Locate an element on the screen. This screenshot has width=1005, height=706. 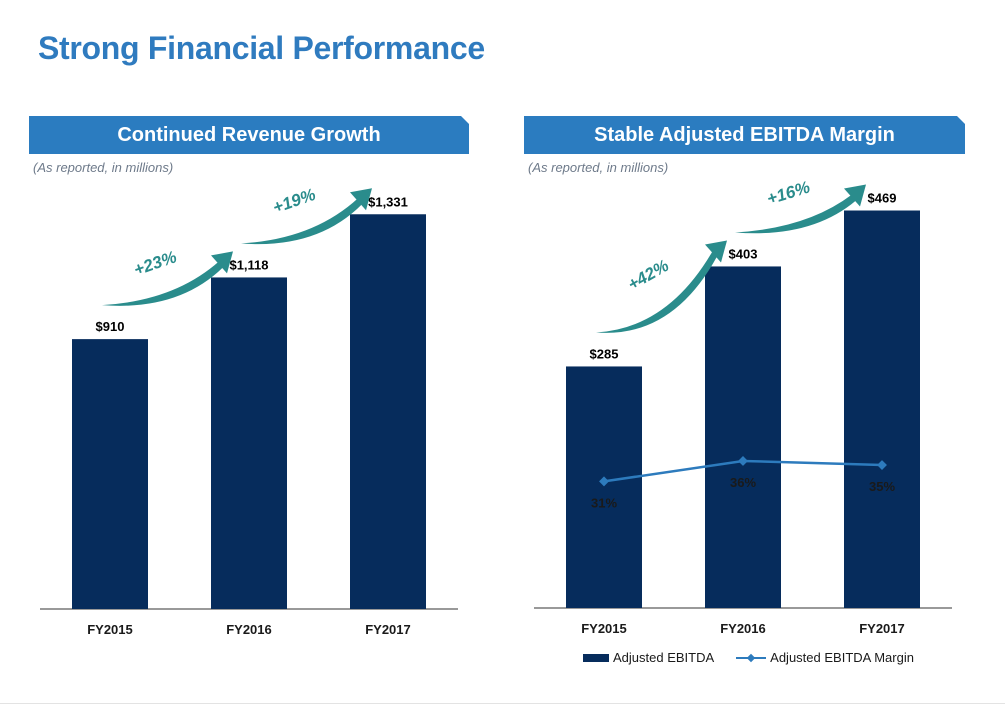
margin-point-fy2016 is located at coordinates (743, 461).